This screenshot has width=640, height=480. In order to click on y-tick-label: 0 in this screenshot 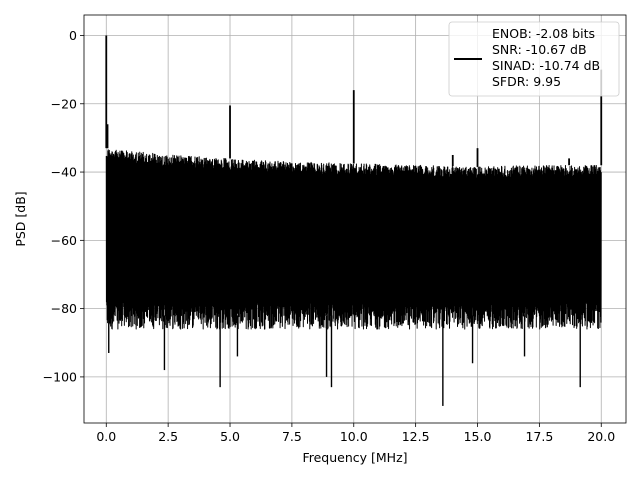, I will do `click(73, 35)`.